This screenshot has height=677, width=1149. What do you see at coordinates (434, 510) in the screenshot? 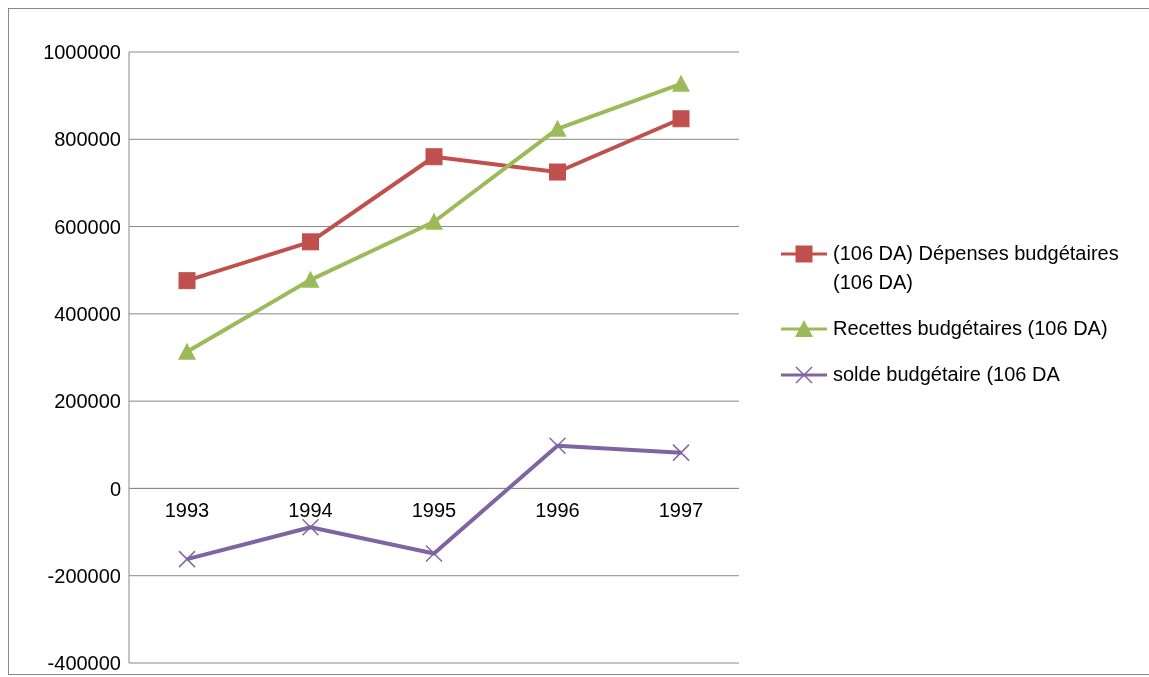
I see `x-tick-label: 1995` at bounding box center [434, 510].